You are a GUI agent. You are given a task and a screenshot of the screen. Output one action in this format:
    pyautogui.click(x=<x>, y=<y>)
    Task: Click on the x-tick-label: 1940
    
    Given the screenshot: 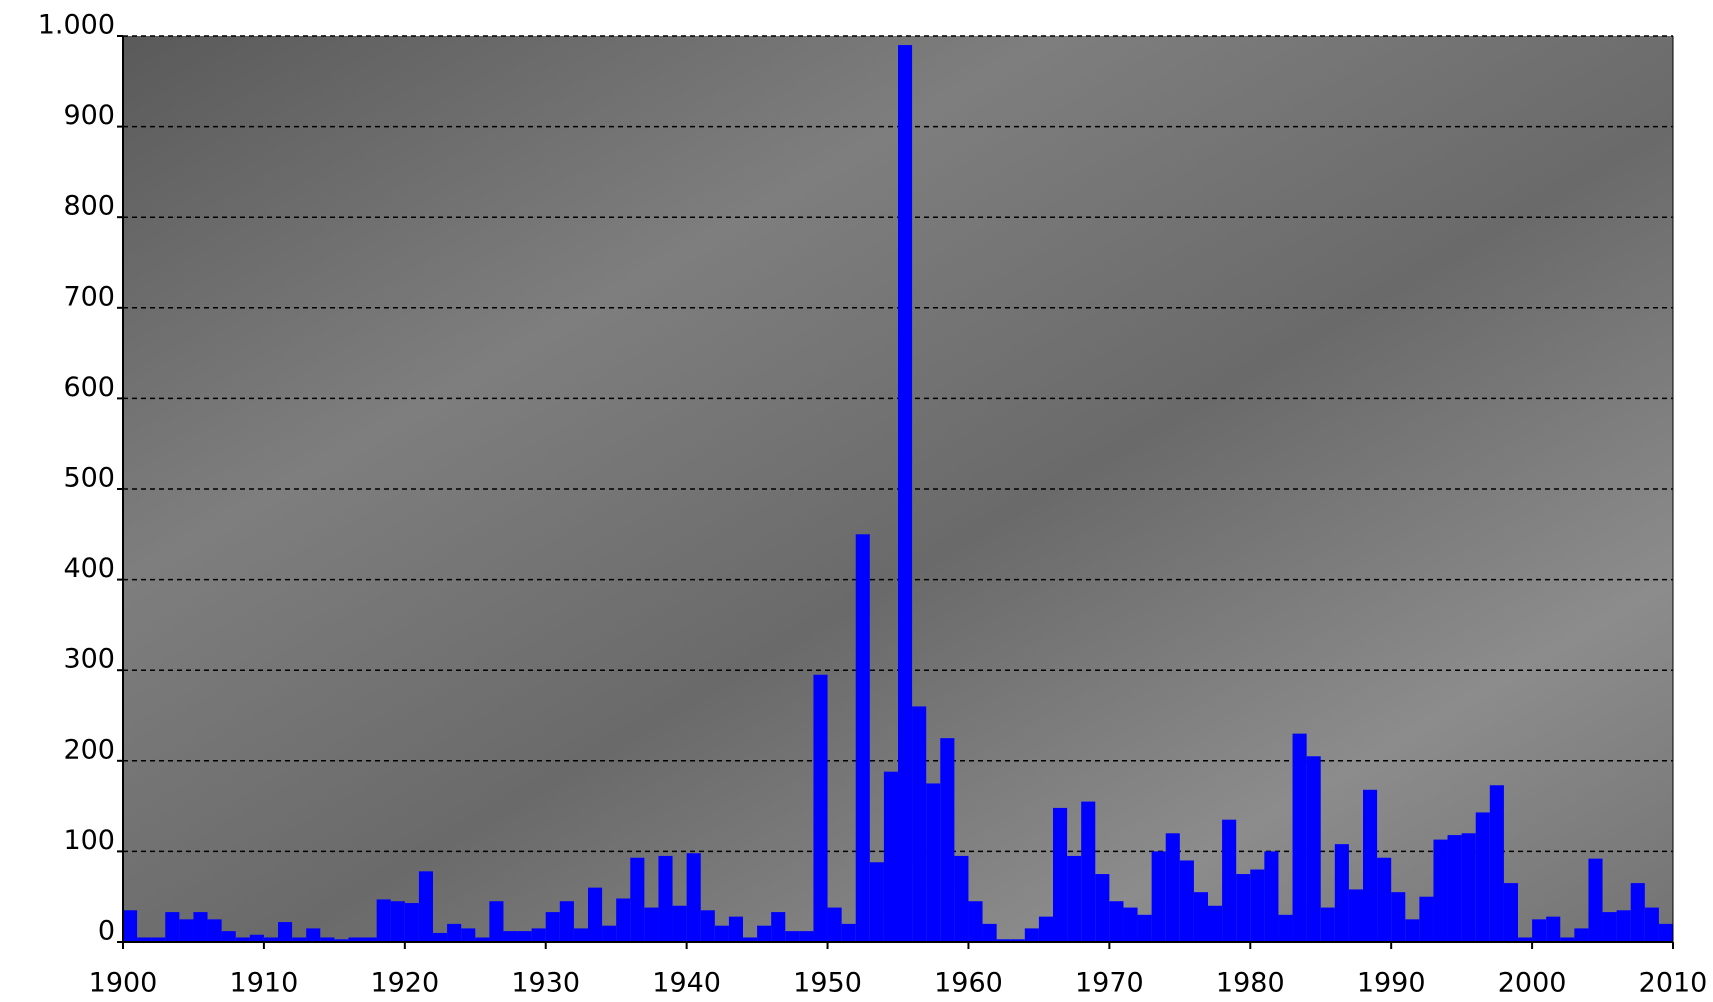 What is the action you would take?
    pyautogui.click(x=686, y=983)
    